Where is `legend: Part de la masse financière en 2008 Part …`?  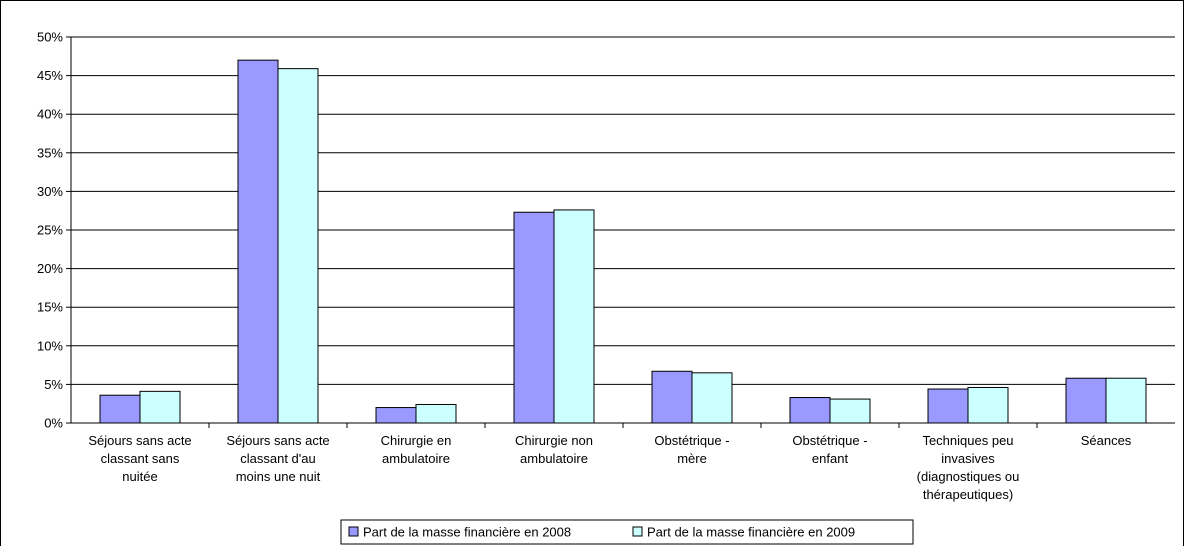
legend: Part de la masse financière en 2008 Part … is located at coordinates (627, 532).